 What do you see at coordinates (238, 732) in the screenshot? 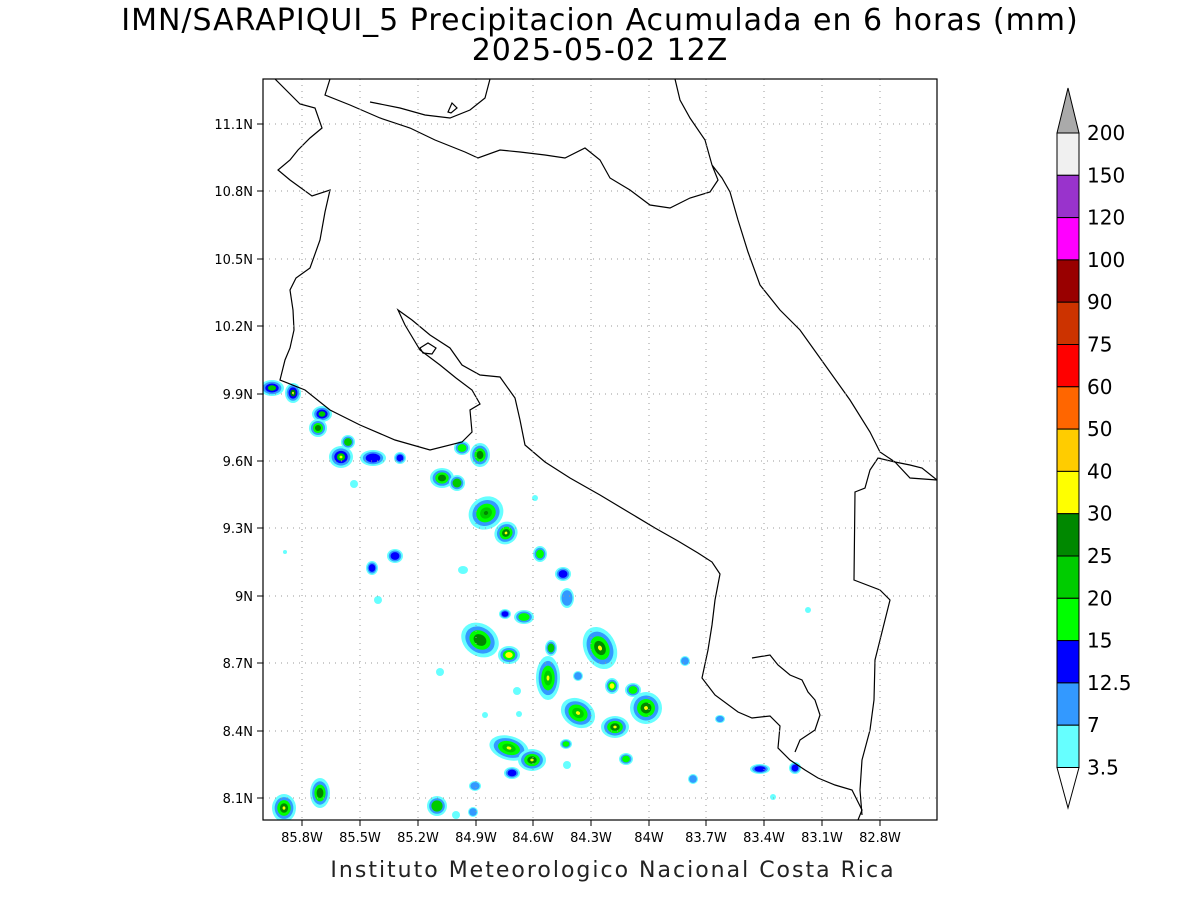
I see `lat-tick-label: 8.4N` at bounding box center [238, 732].